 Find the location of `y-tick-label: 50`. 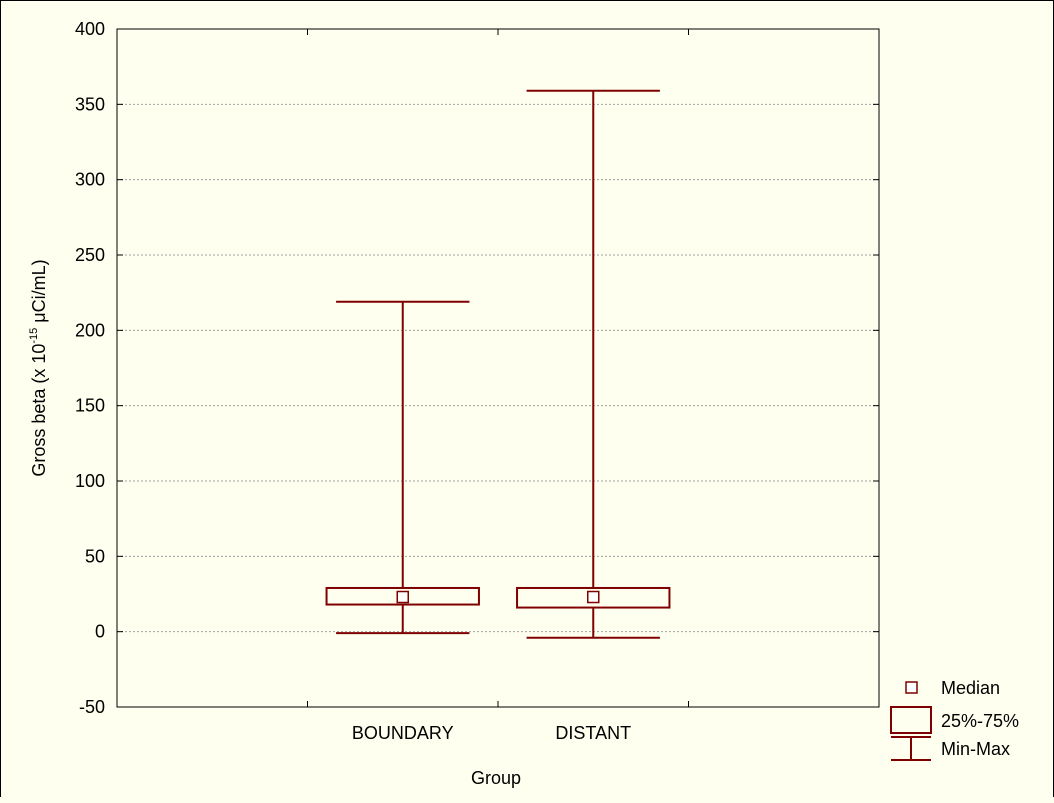

y-tick-label: 50 is located at coordinates (95, 556).